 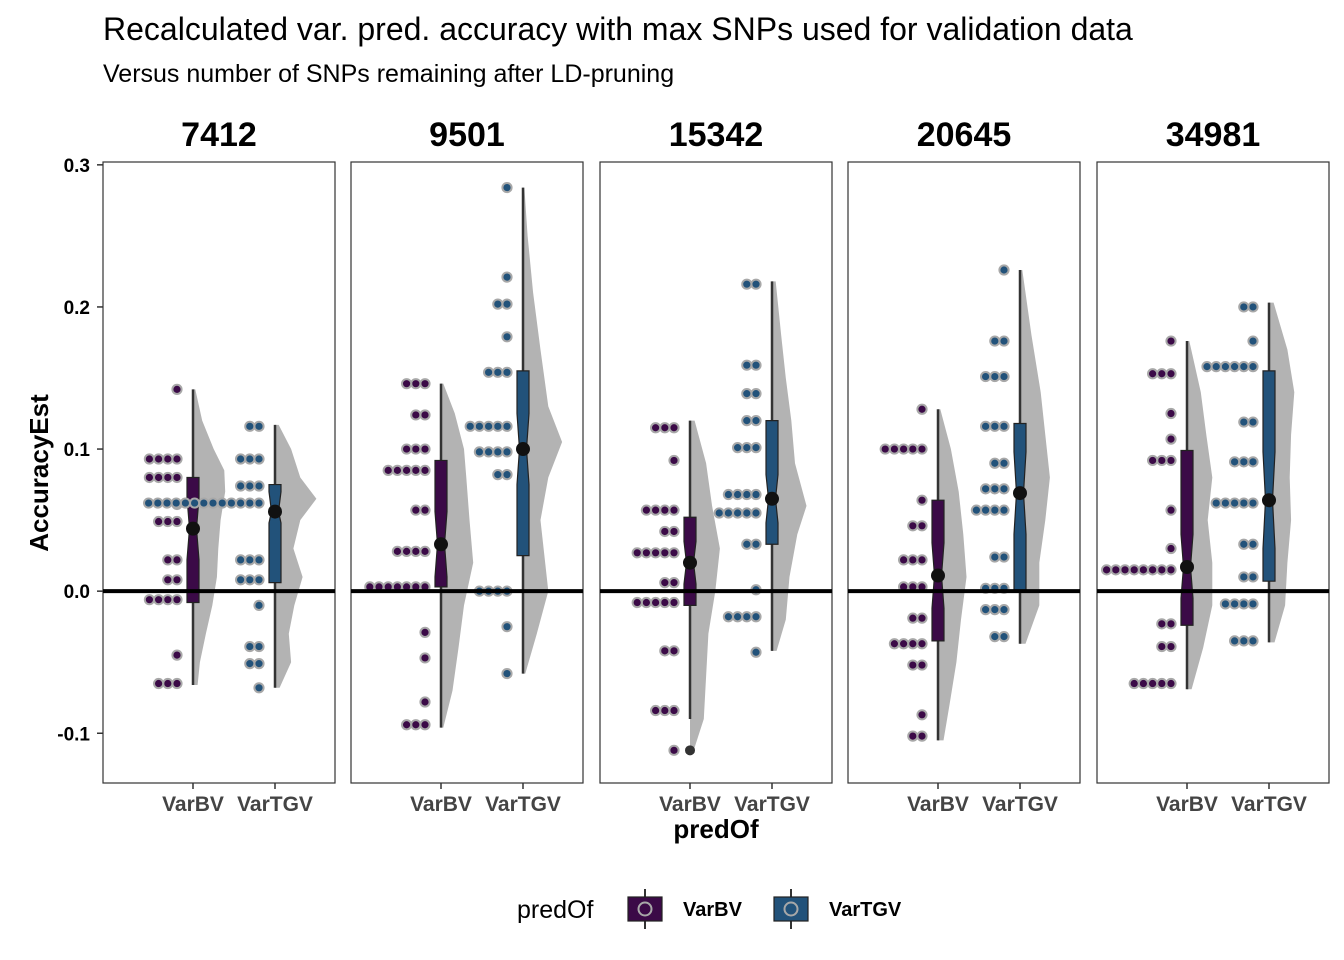 What do you see at coordinates (73, 734) in the screenshot?
I see `y-tick-label: -0.1` at bounding box center [73, 734].